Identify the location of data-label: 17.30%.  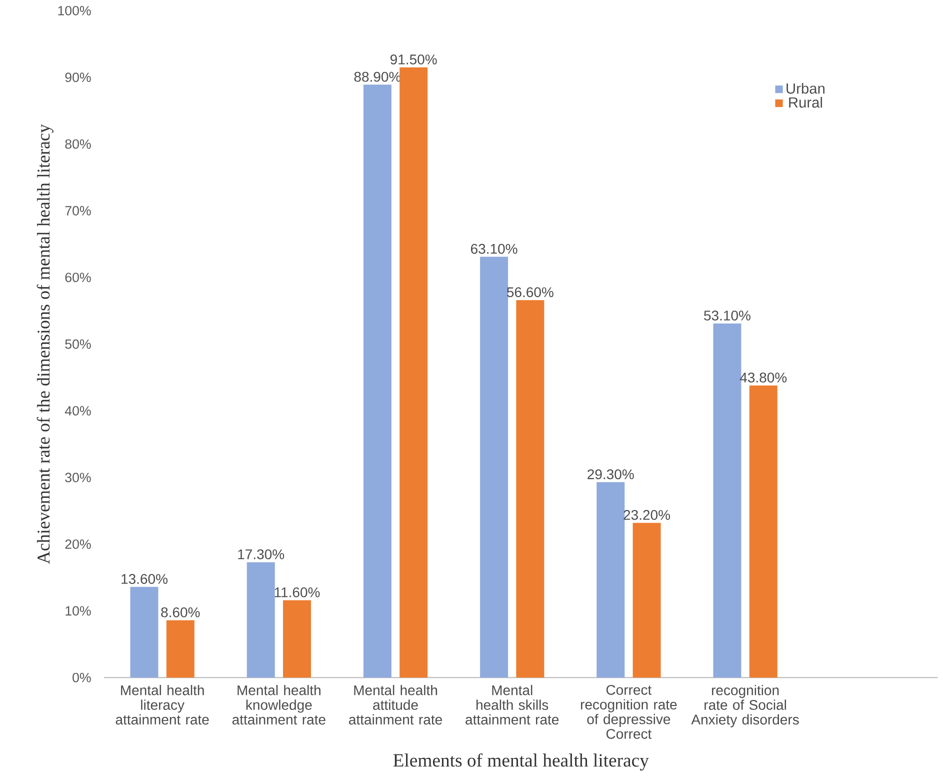
(261, 554).